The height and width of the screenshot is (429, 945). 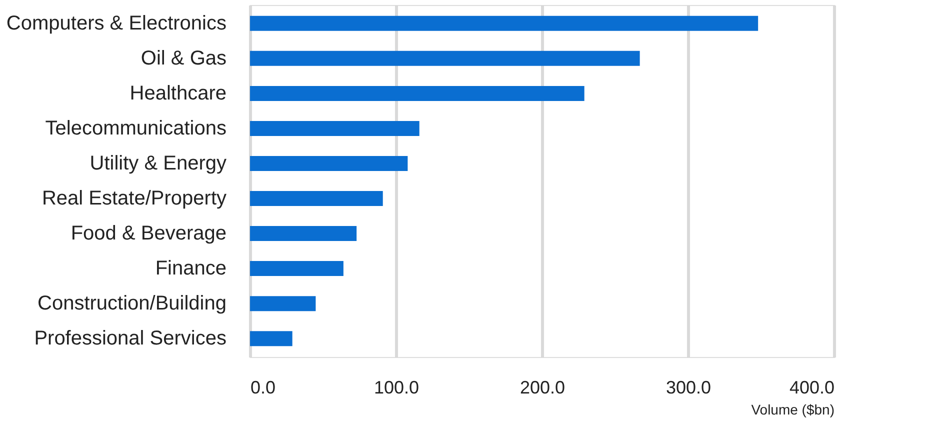 I want to click on x-axis-title: Volume ($bn), so click(x=792, y=410).